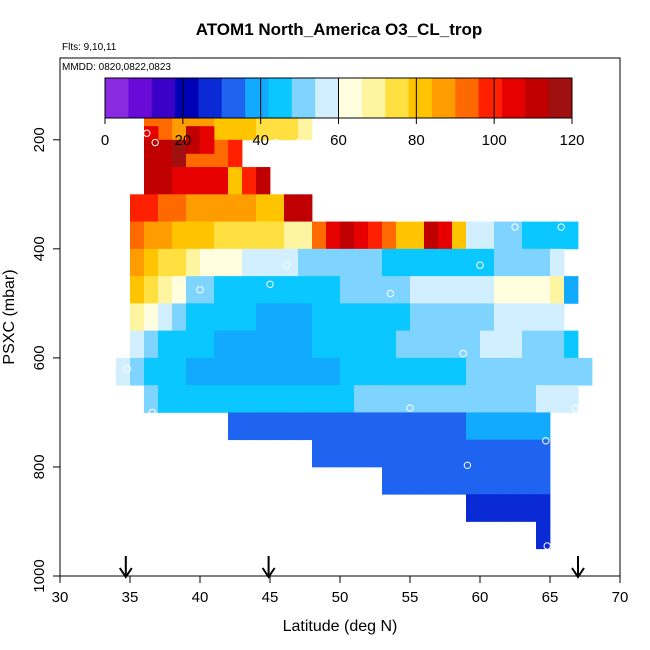 Image resolution: width=650 pixels, height=650 pixels. I want to click on colorbar-border, so click(338, 98).